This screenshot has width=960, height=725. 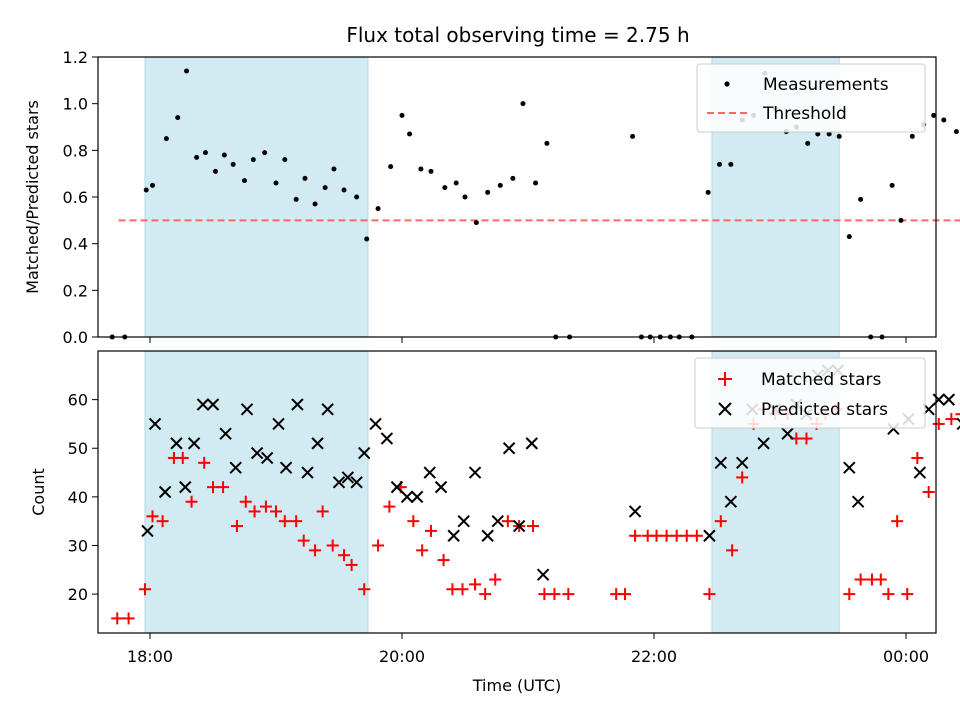 What do you see at coordinates (75, 150) in the screenshot?
I see `y-tick-label: 0.8` at bounding box center [75, 150].